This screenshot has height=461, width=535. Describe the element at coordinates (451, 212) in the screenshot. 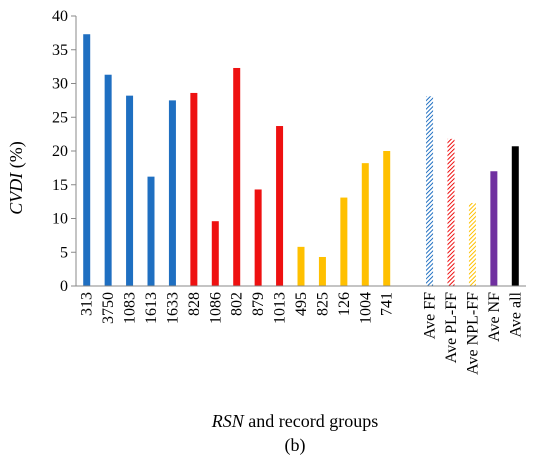

I see `bar-ave-pl-ff` at that location.